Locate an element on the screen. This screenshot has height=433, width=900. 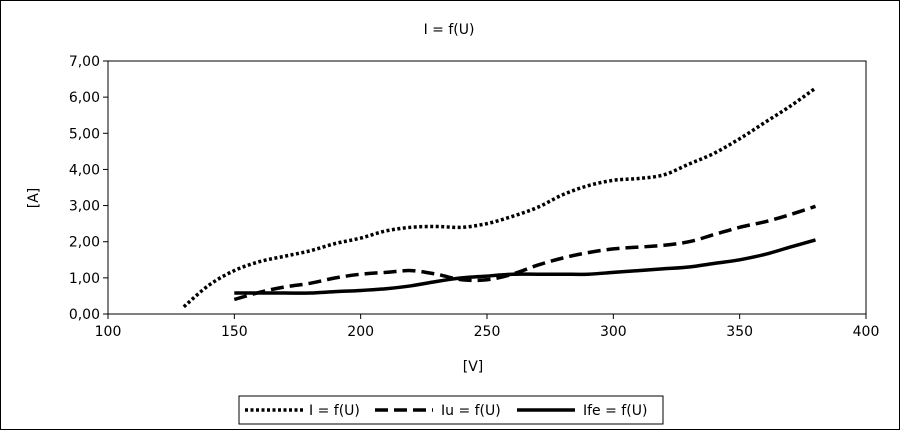
y-axis: 0,00 1,00 2,00 3,00 4,00 5,00 6,00 7,00 is located at coordinates (88, 188).